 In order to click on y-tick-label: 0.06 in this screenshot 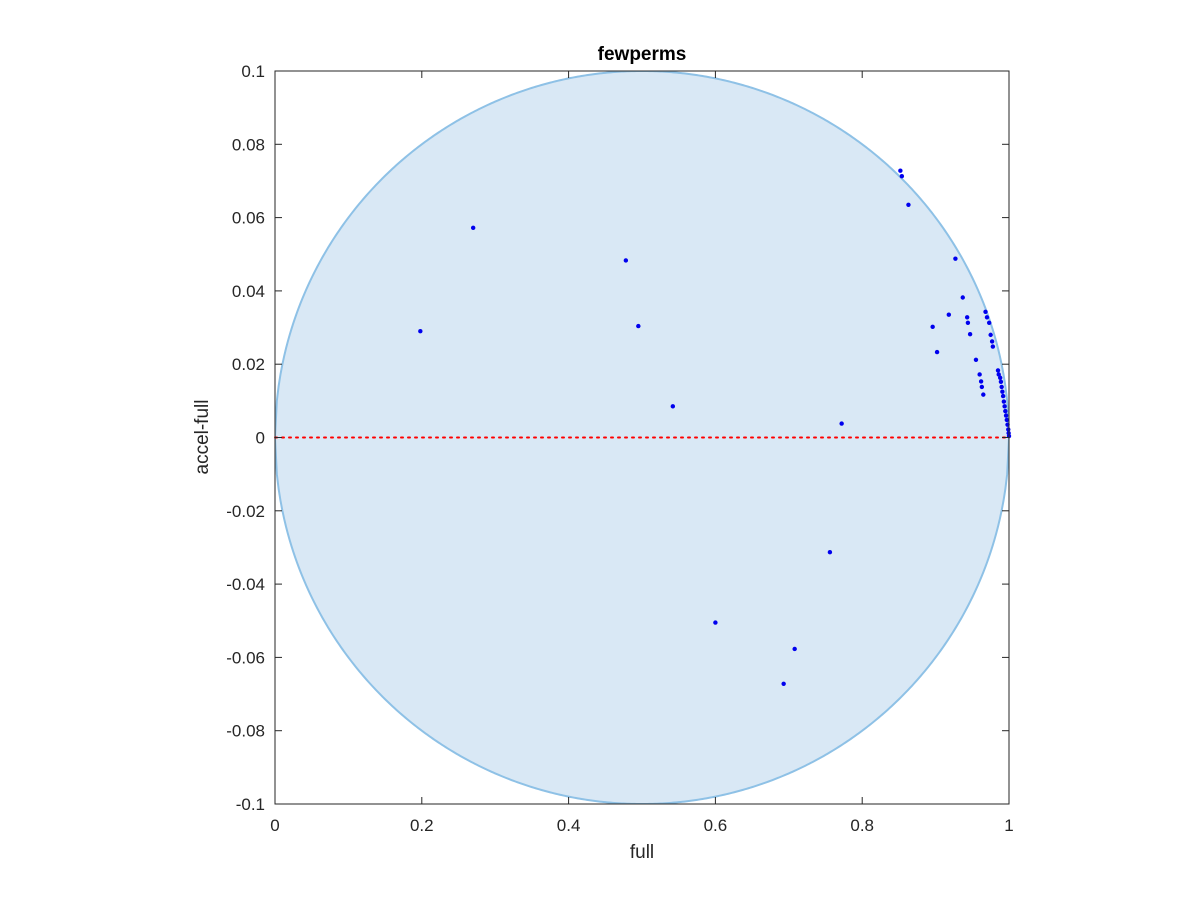, I will do `click(248, 218)`.